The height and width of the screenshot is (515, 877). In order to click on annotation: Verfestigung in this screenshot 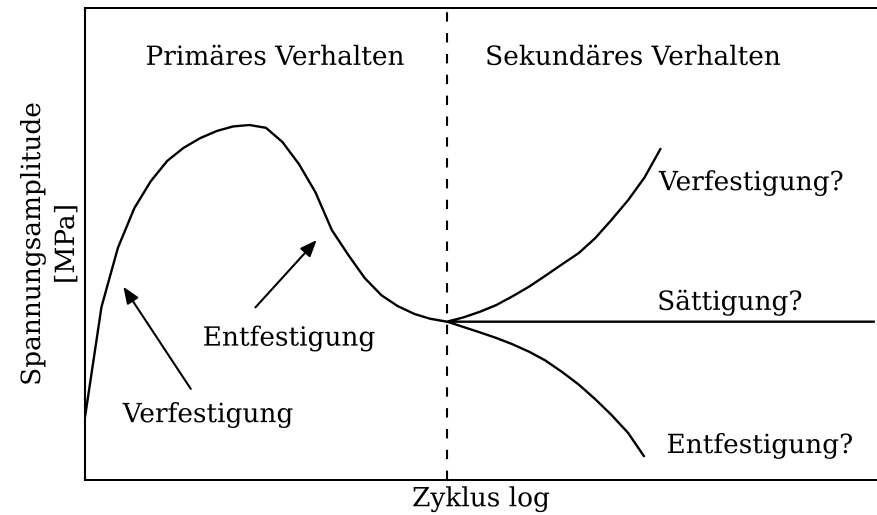, I will do `click(207, 415)`.